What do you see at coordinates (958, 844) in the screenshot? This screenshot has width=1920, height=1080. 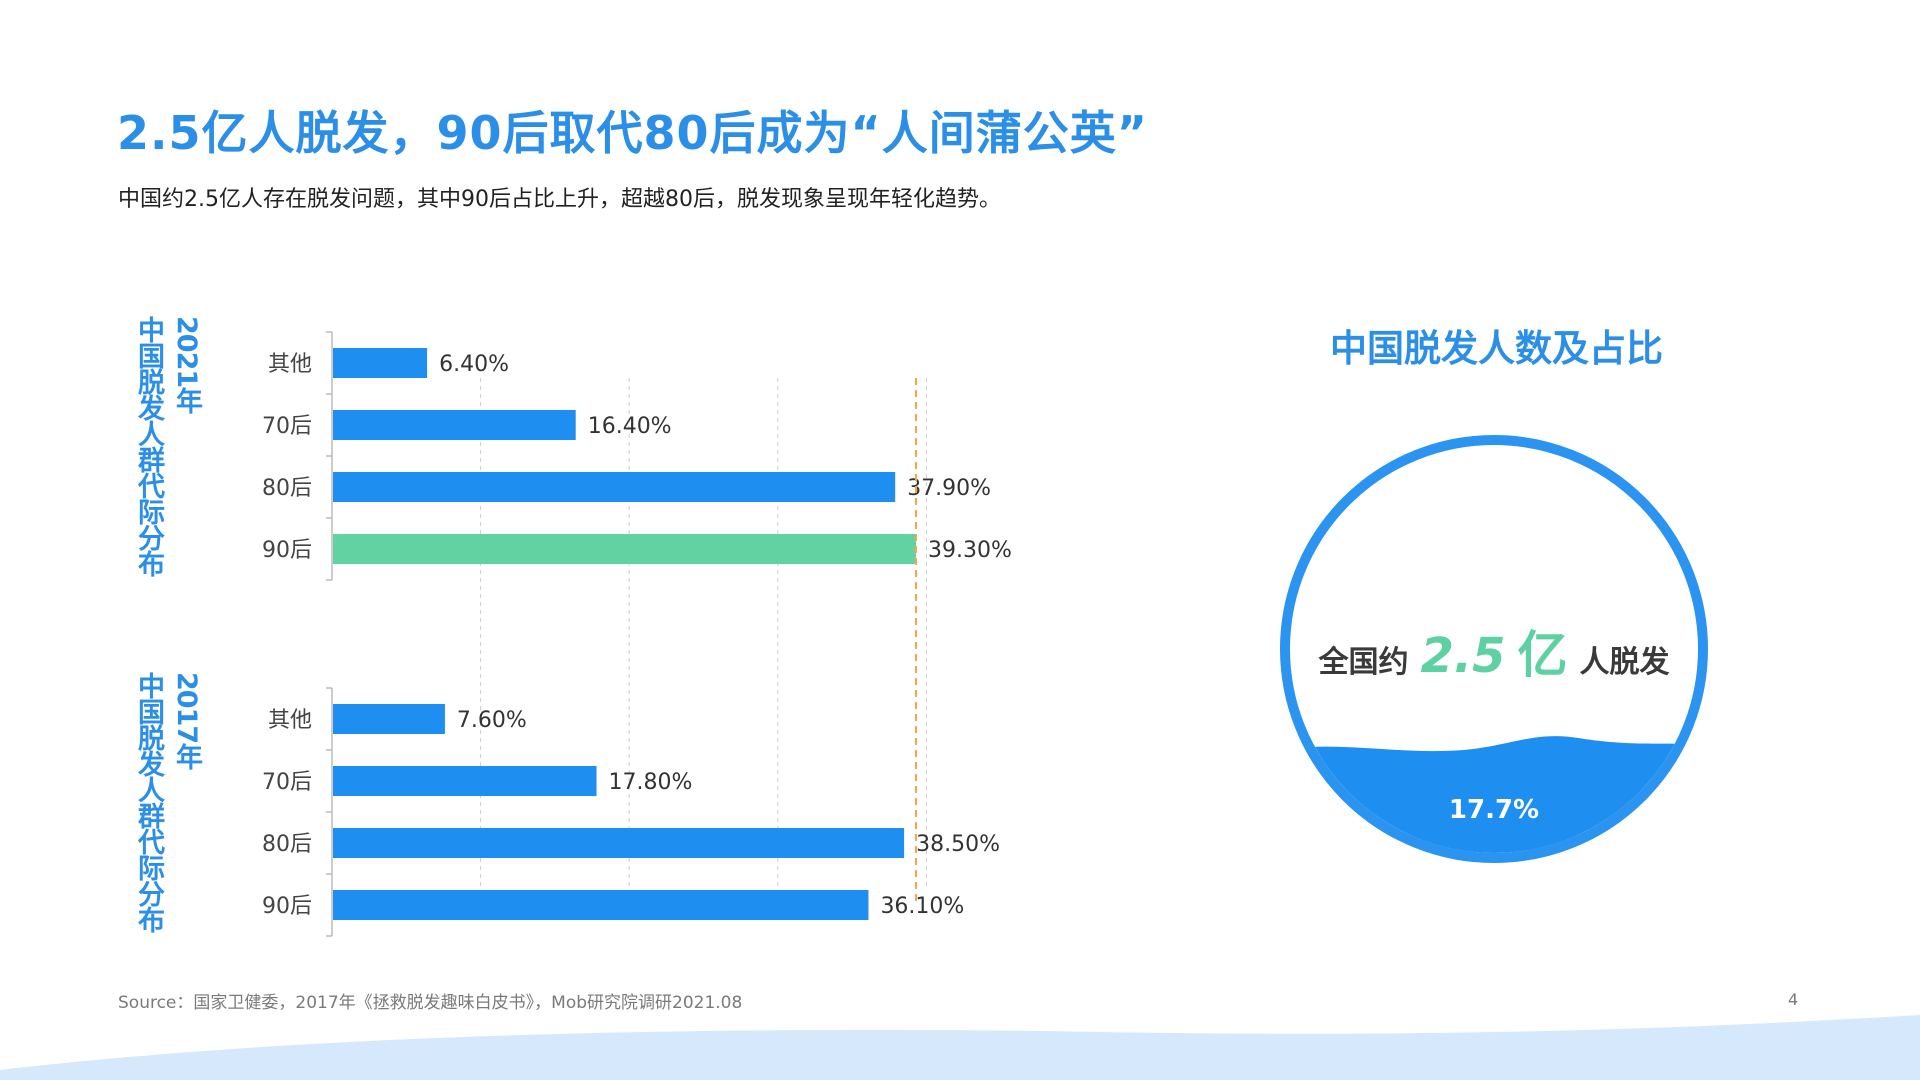 I see `value-label: 38.50%` at bounding box center [958, 844].